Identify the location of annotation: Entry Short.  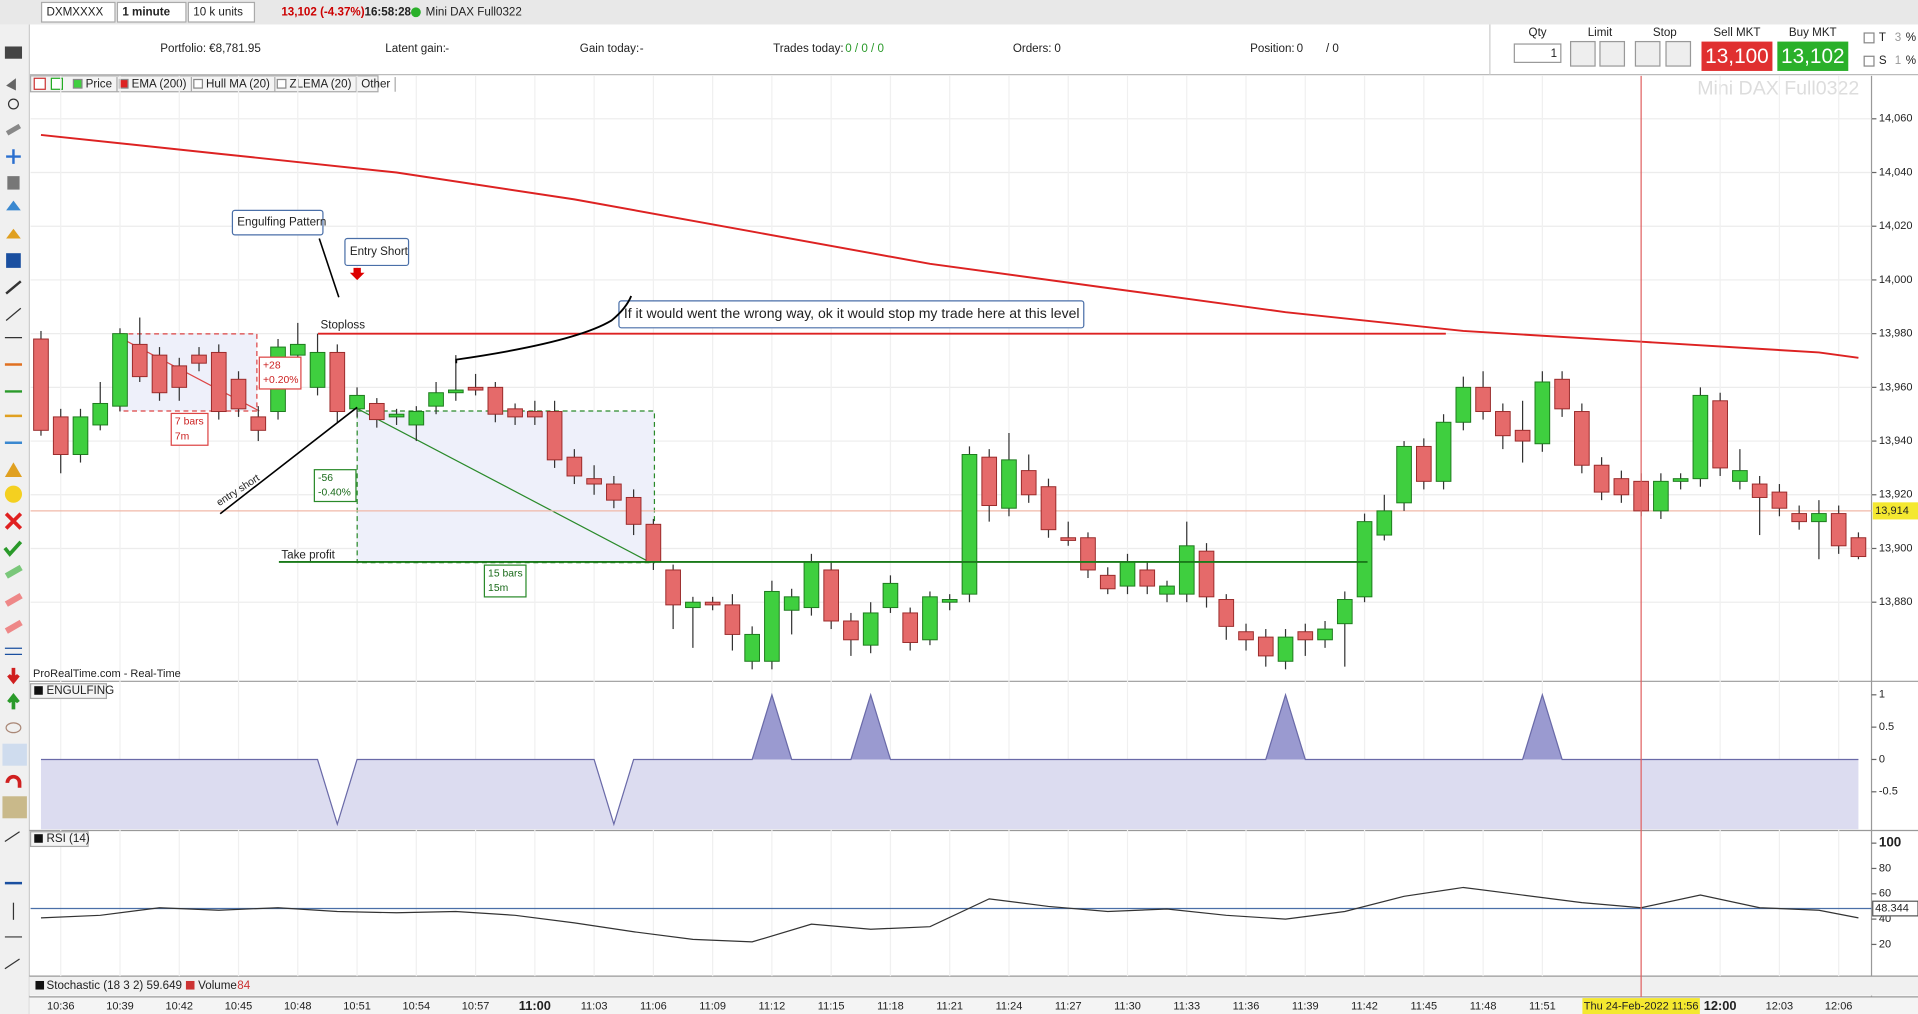
(379, 251).